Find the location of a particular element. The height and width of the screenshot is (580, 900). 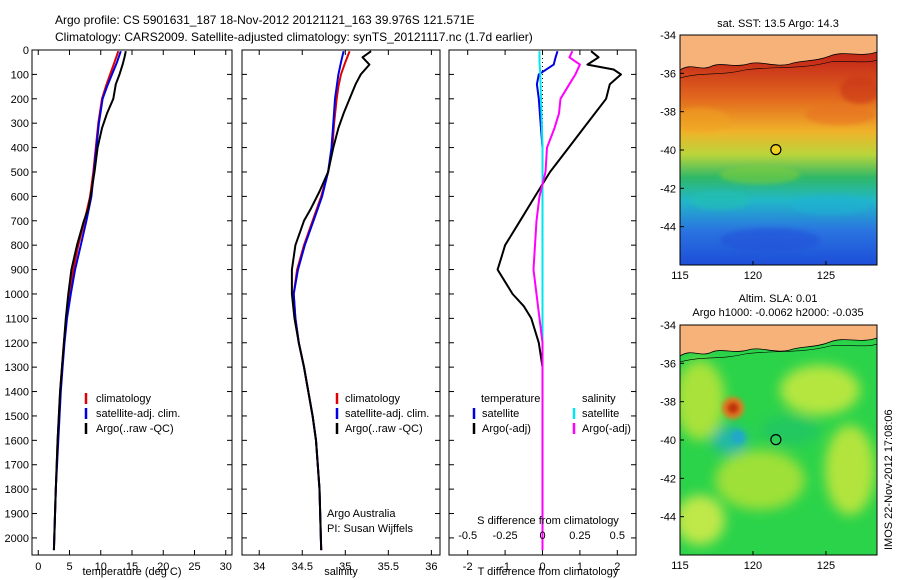

x-tick-label: 35.5 is located at coordinates (388, 567).